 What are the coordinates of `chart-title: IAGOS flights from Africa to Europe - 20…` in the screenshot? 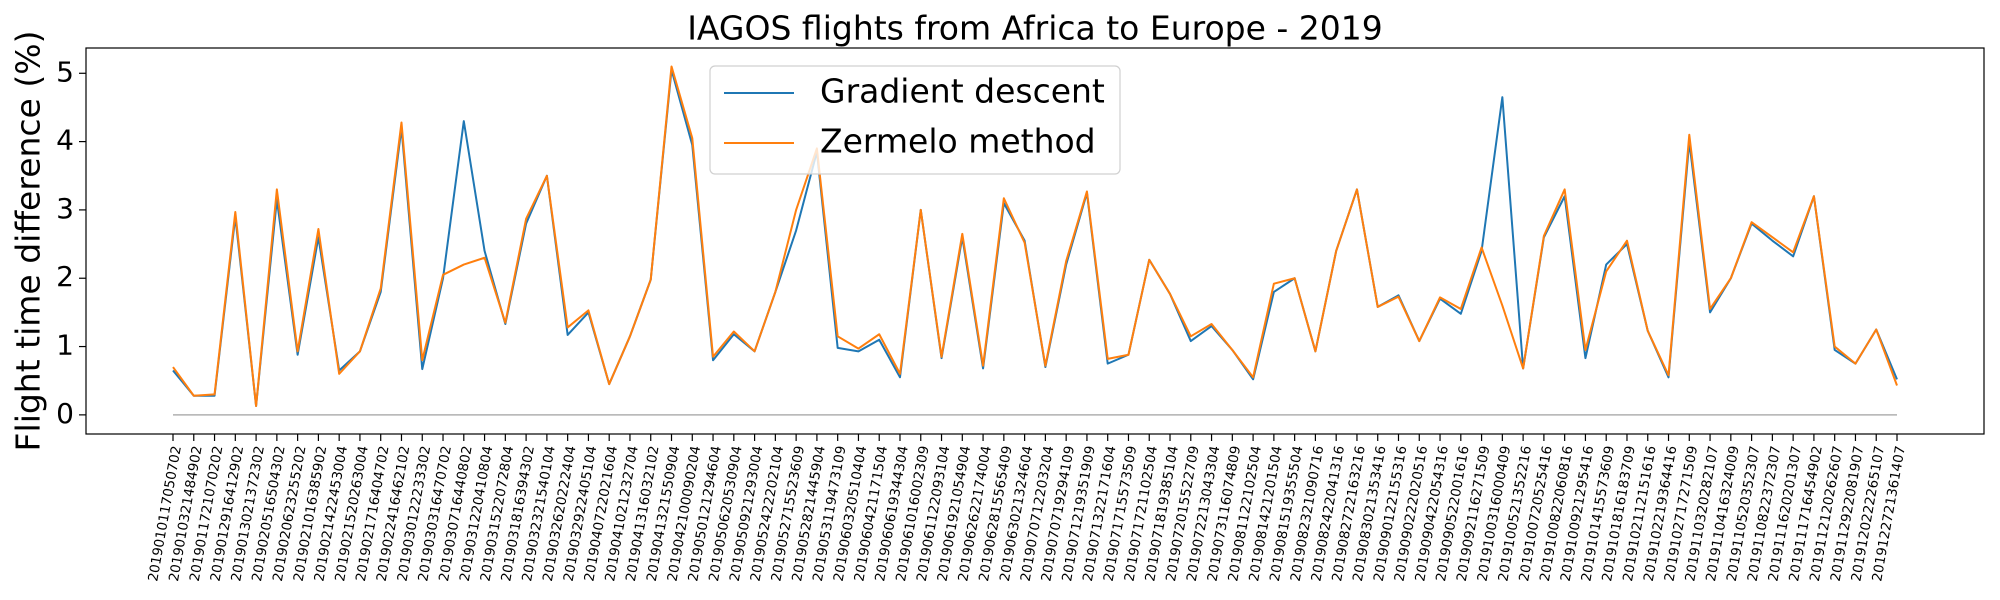 It's located at (1035, 28).